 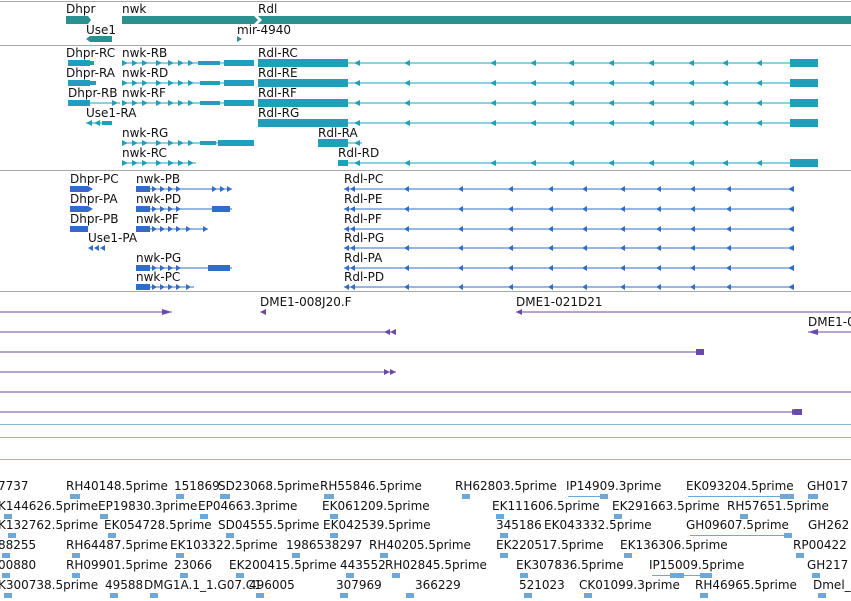 I want to click on transcript-dhpr-ra: Dhpr-RA, so click(x=91, y=76).